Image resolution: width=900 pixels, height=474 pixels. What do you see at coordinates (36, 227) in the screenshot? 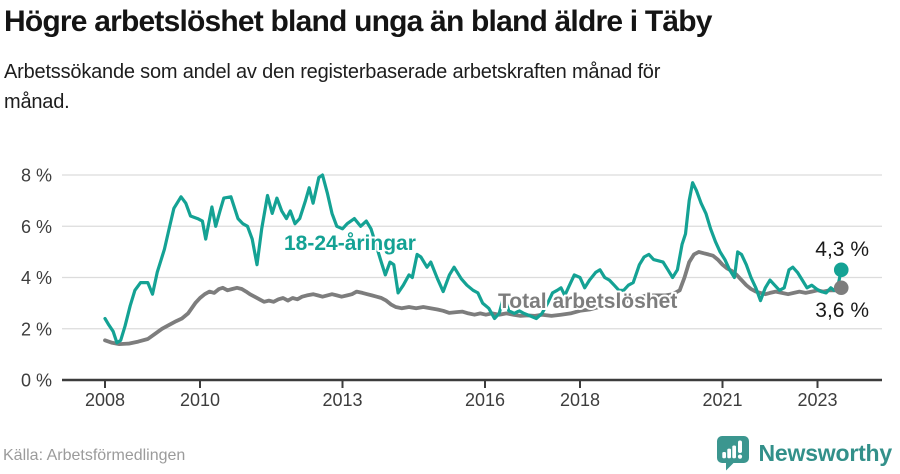
I see `y-axis-label-6: 6 %` at bounding box center [36, 227].